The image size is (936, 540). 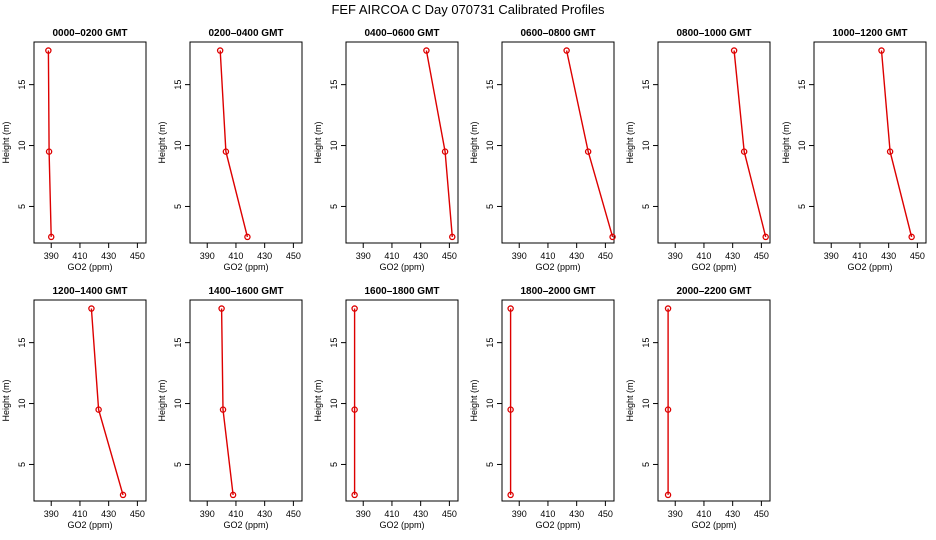 What do you see at coordinates (401, 291) in the screenshot?
I see `panel-title: 1600–1800 GMT` at bounding box center [401, 291].